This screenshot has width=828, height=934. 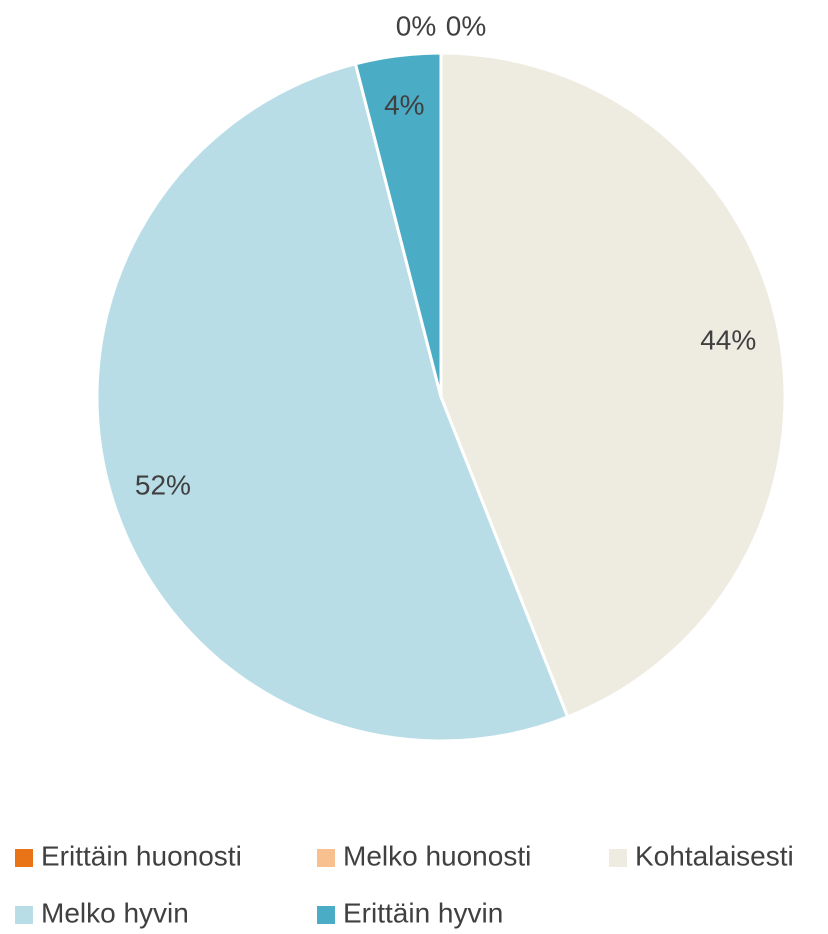 I want to click on legend-label: Melko hyvin, so click(x=115, y=912).